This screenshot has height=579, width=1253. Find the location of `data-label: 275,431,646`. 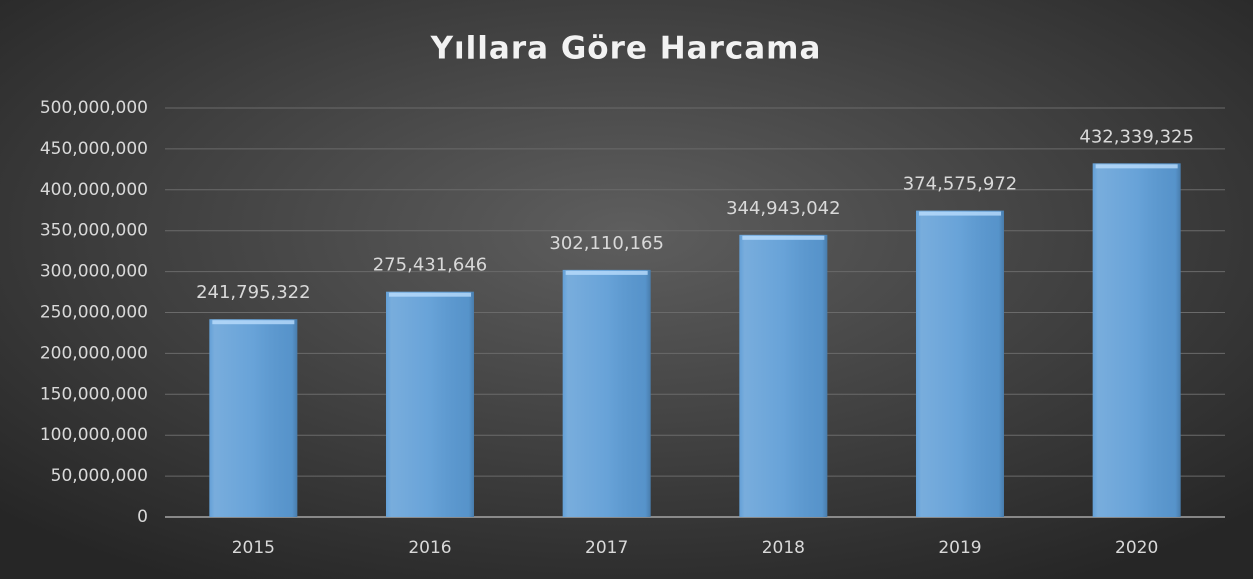

data-label: 275,431,646 is located at coordinates (430, 265).